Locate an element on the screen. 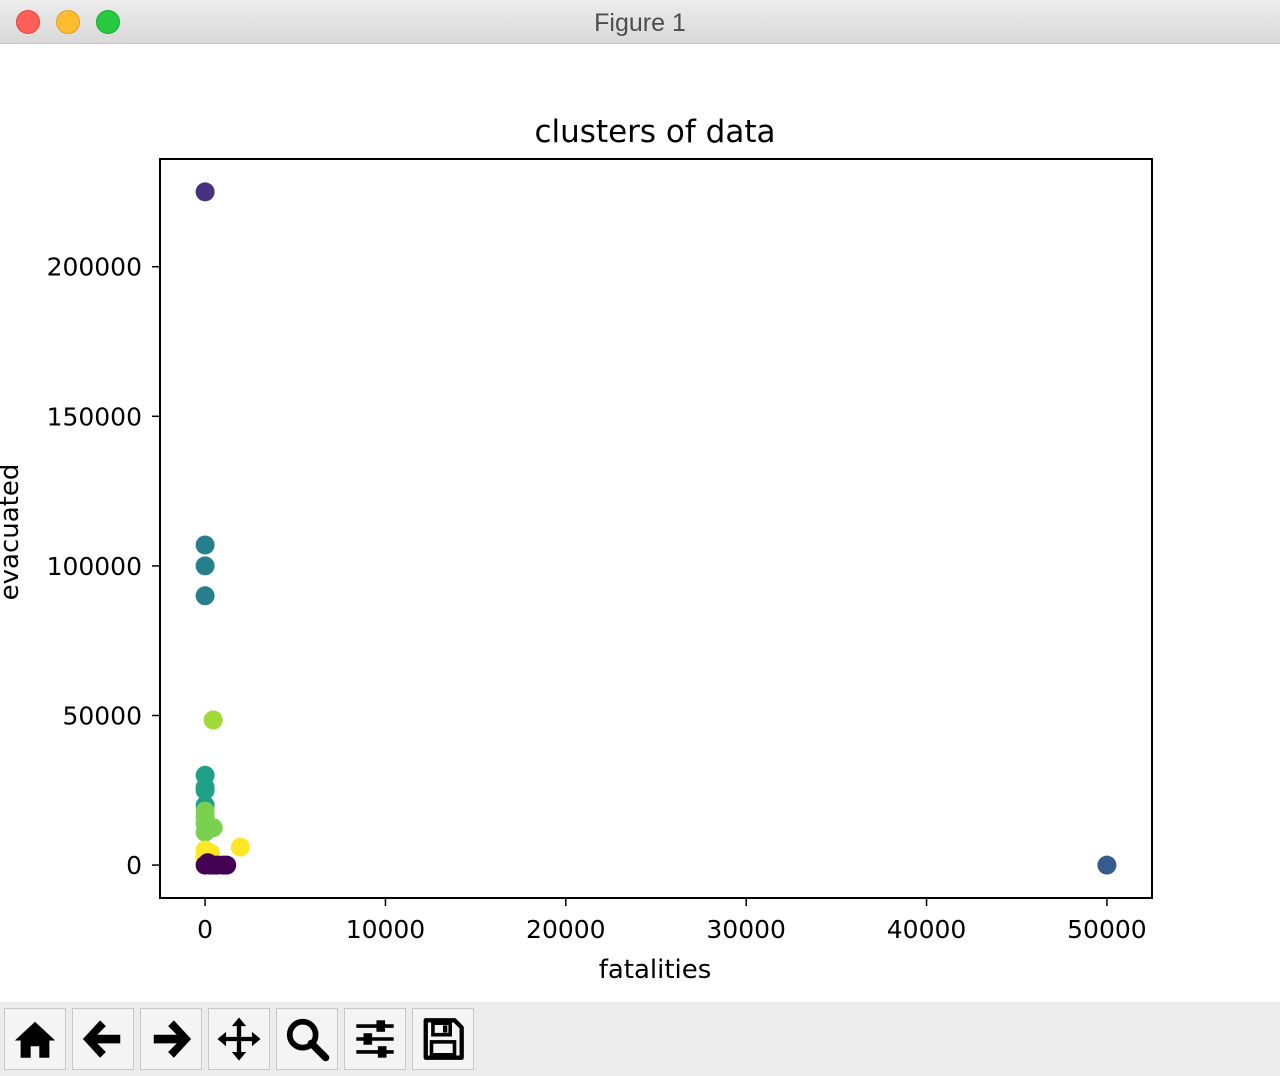 Image resolution: width=1280 pixels, height=1076 pixels. arrow-left-icon is located at coordinates (101, 1039).